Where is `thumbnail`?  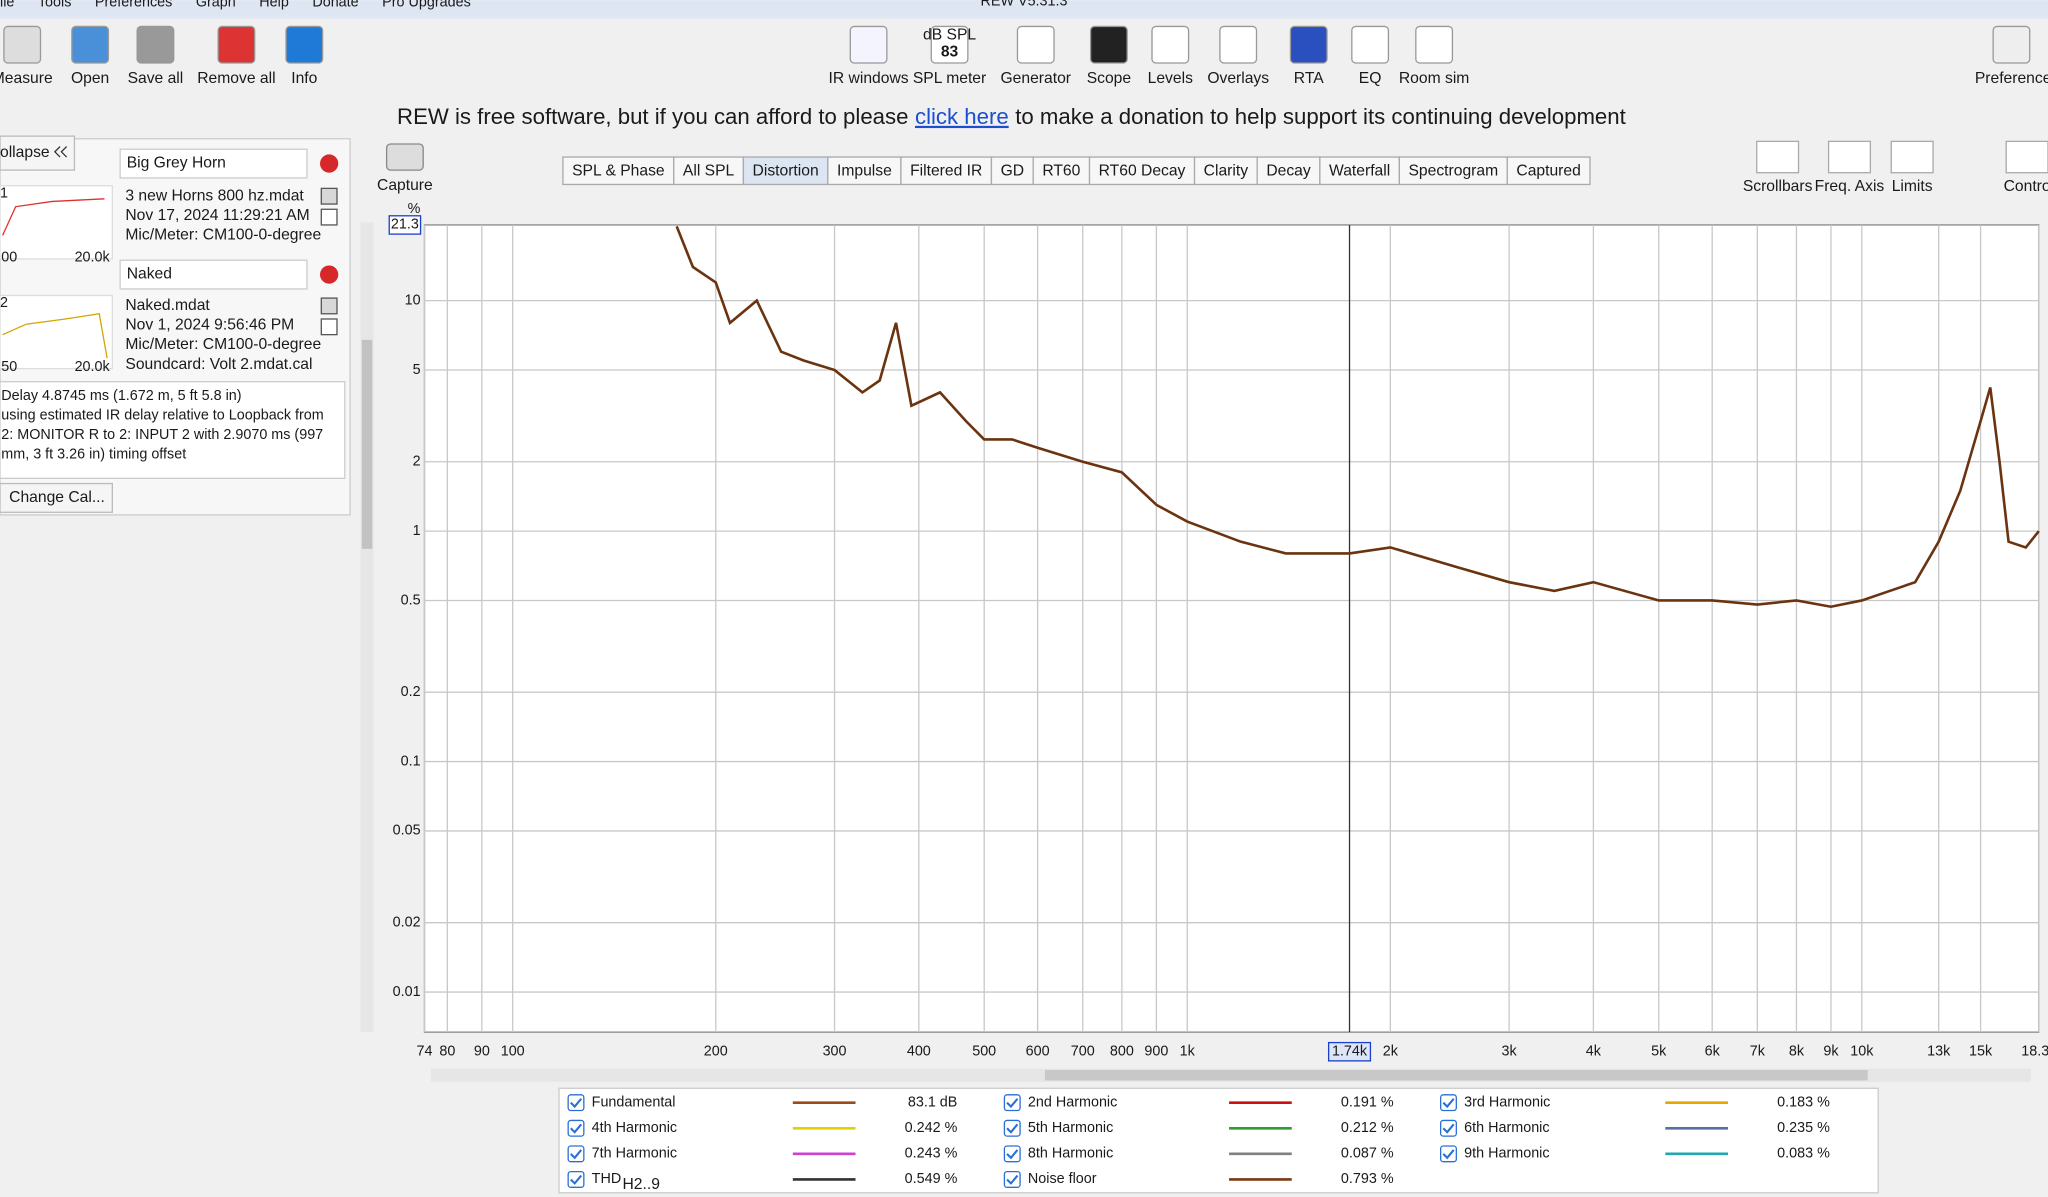
thumbnail is located at coordinates (56, 332).